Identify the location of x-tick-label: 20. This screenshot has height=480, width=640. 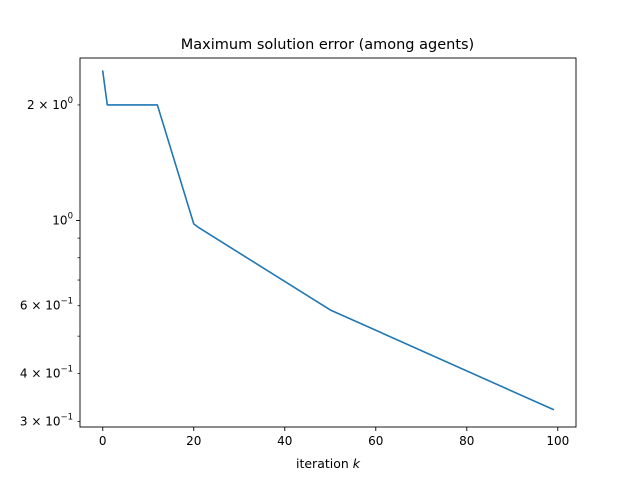
(193, 441).